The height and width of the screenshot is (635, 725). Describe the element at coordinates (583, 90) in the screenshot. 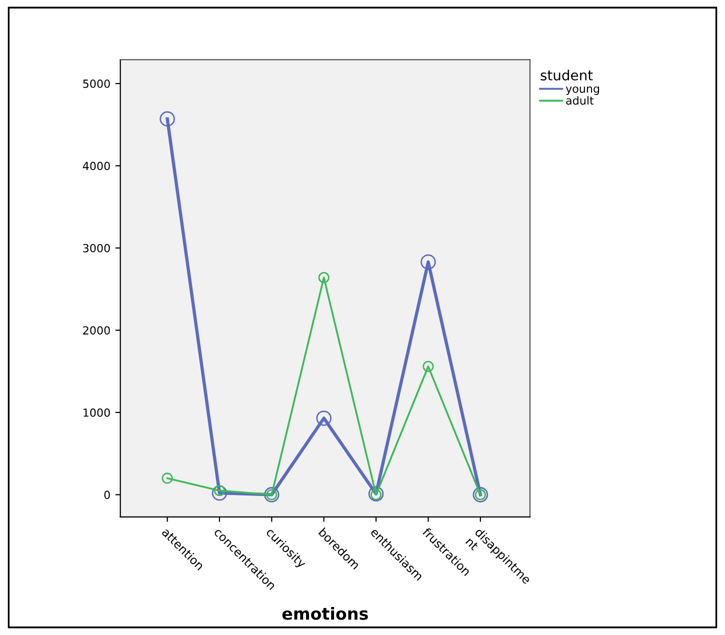

I see `legend-label: young` at that location.